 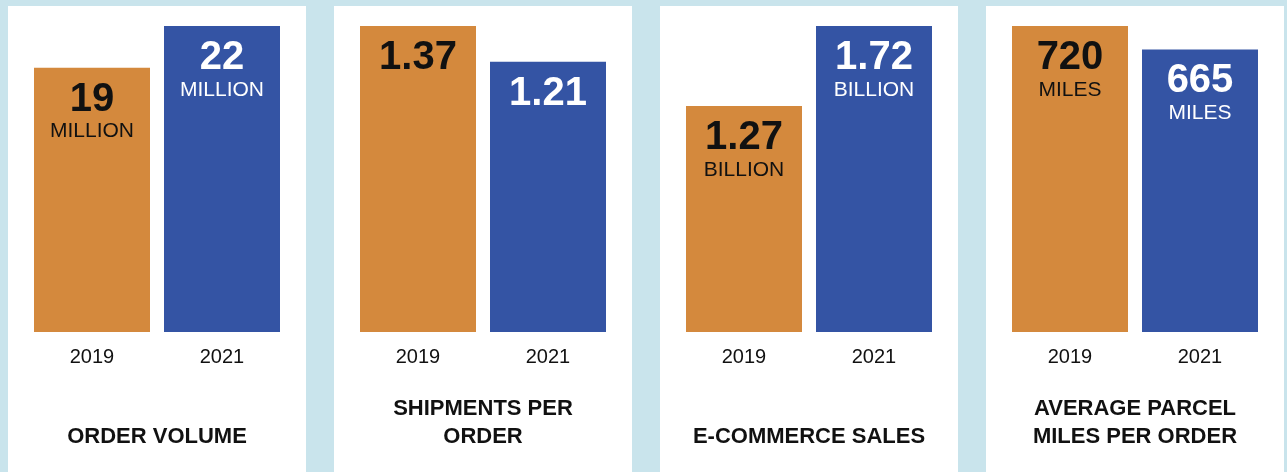 What do you see at coordinates (1135, 422) in the screenshot?
I see `text: AVERAGE PARCEL MILES PER ORDER` at bounding box center [1135, 422].